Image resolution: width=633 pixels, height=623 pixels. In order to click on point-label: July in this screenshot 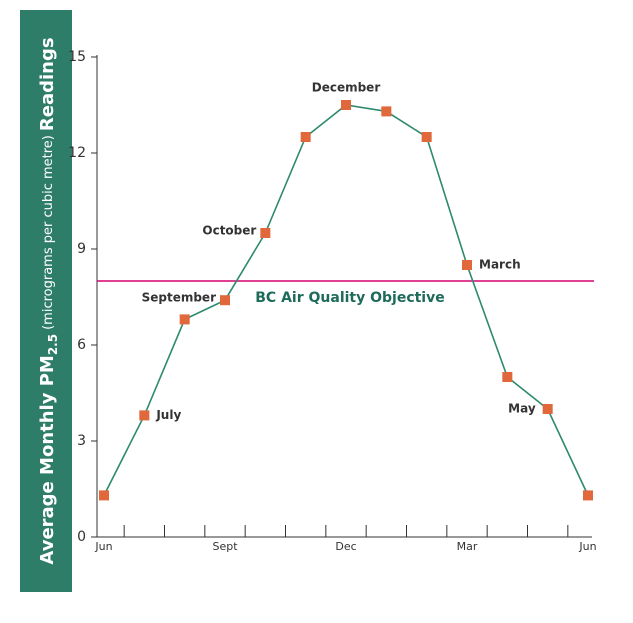, I will do `click(168, 415)`.